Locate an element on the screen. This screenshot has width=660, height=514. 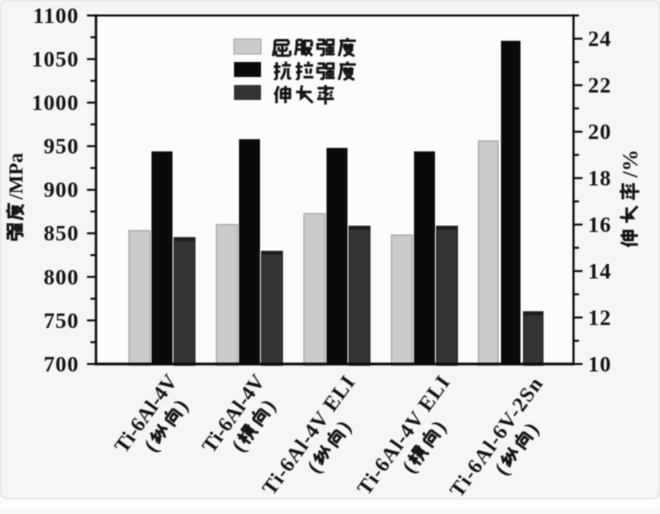
svg-text: 700 is located at coordinates (61, 363).